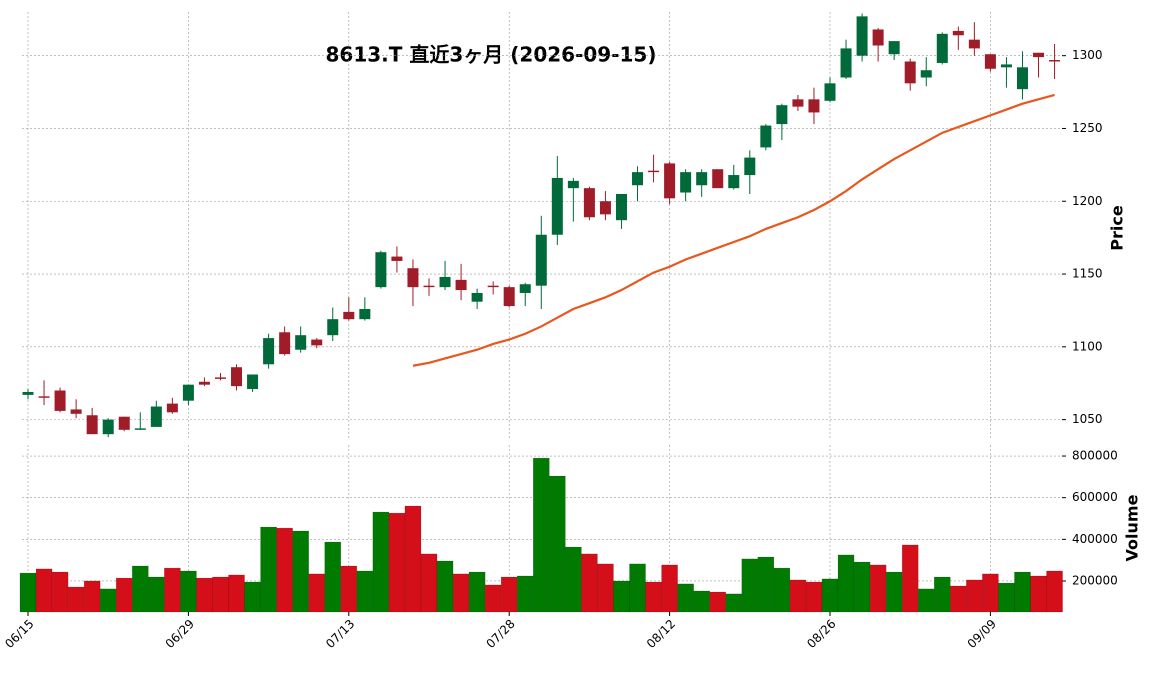  What do you see at coordinates (982, 634) in the screenshot?
I see `x-tick-label: 09/09` at bounding box center [982, 634].